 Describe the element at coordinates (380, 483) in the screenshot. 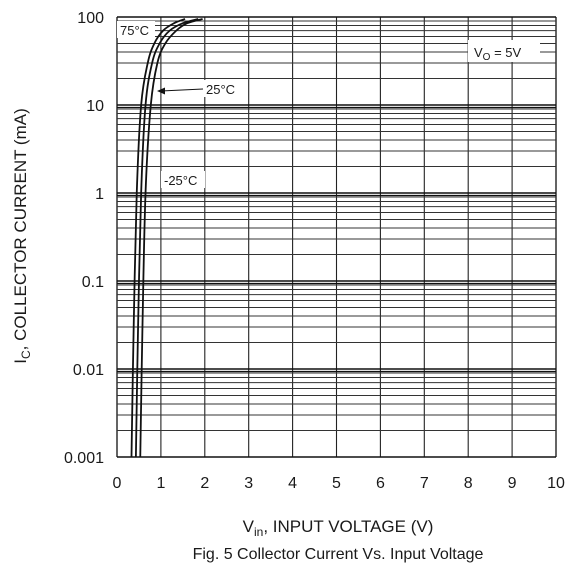

I see `x-tick-label: 6` at that location.